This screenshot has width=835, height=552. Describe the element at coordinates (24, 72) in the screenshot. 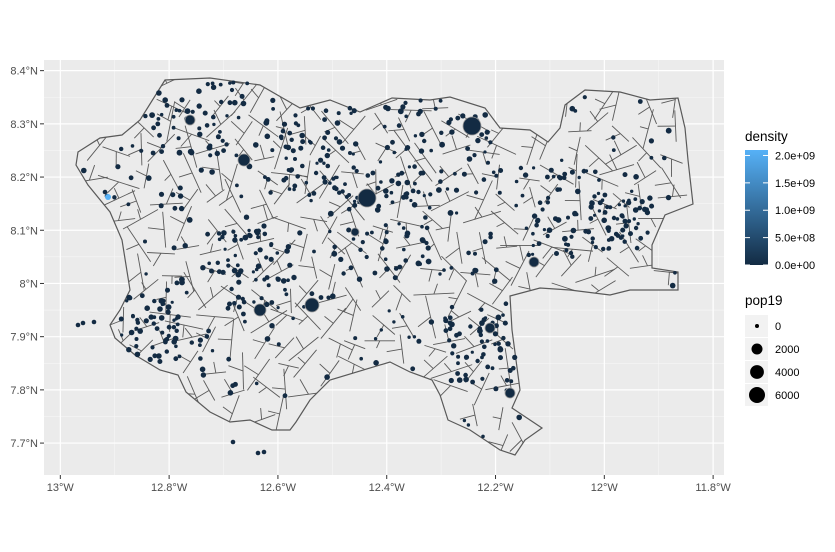

I see `y-tick-label: 8.4°N` at that location.